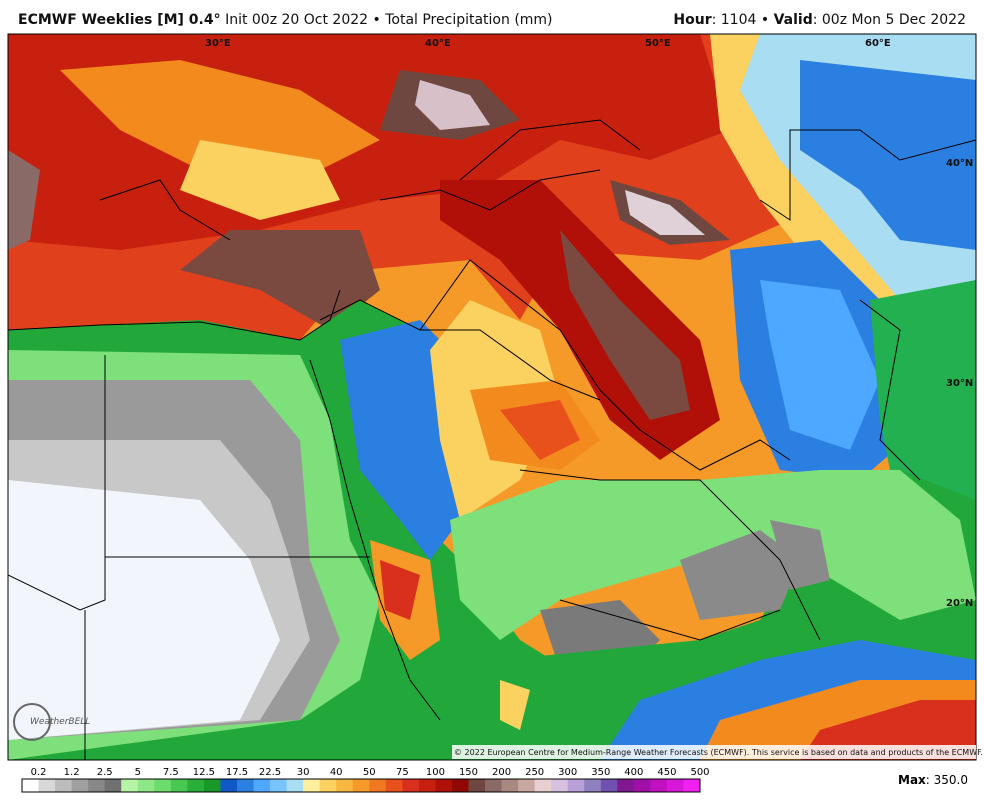 This screenshot has width=984, height=808. What do you see at coordinates (435, 772) in the screenshot?
I see `legend-label: 100` at bounding box center [435, 772].